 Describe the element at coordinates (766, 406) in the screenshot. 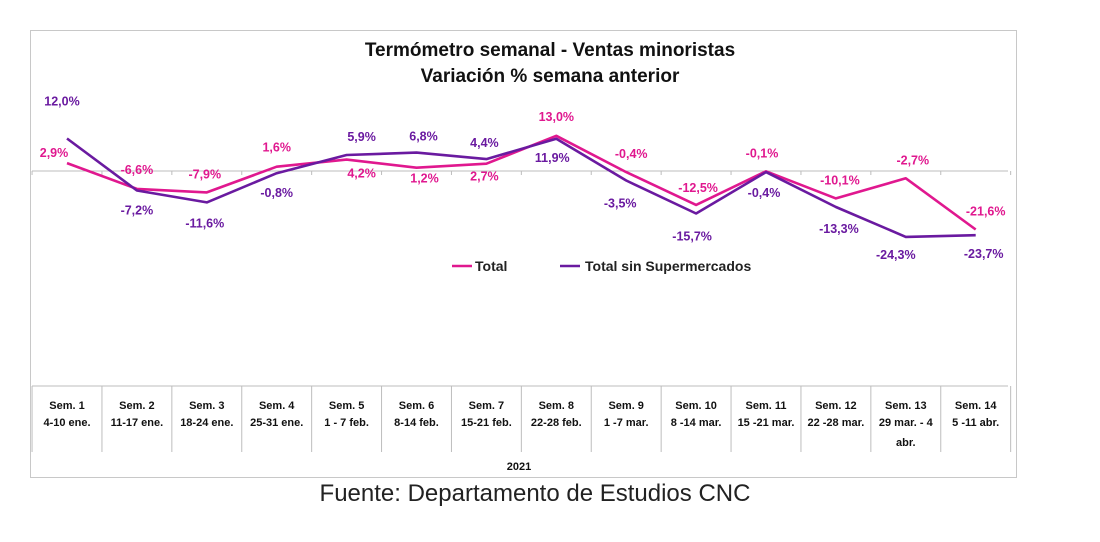

I see `category-label: Sem. 11` at that location.